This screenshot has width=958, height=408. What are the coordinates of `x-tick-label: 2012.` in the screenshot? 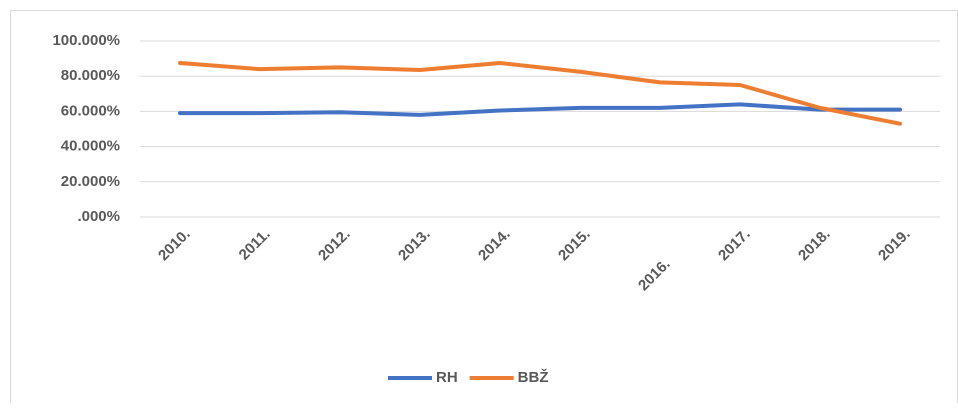 It's located at (334, 245).